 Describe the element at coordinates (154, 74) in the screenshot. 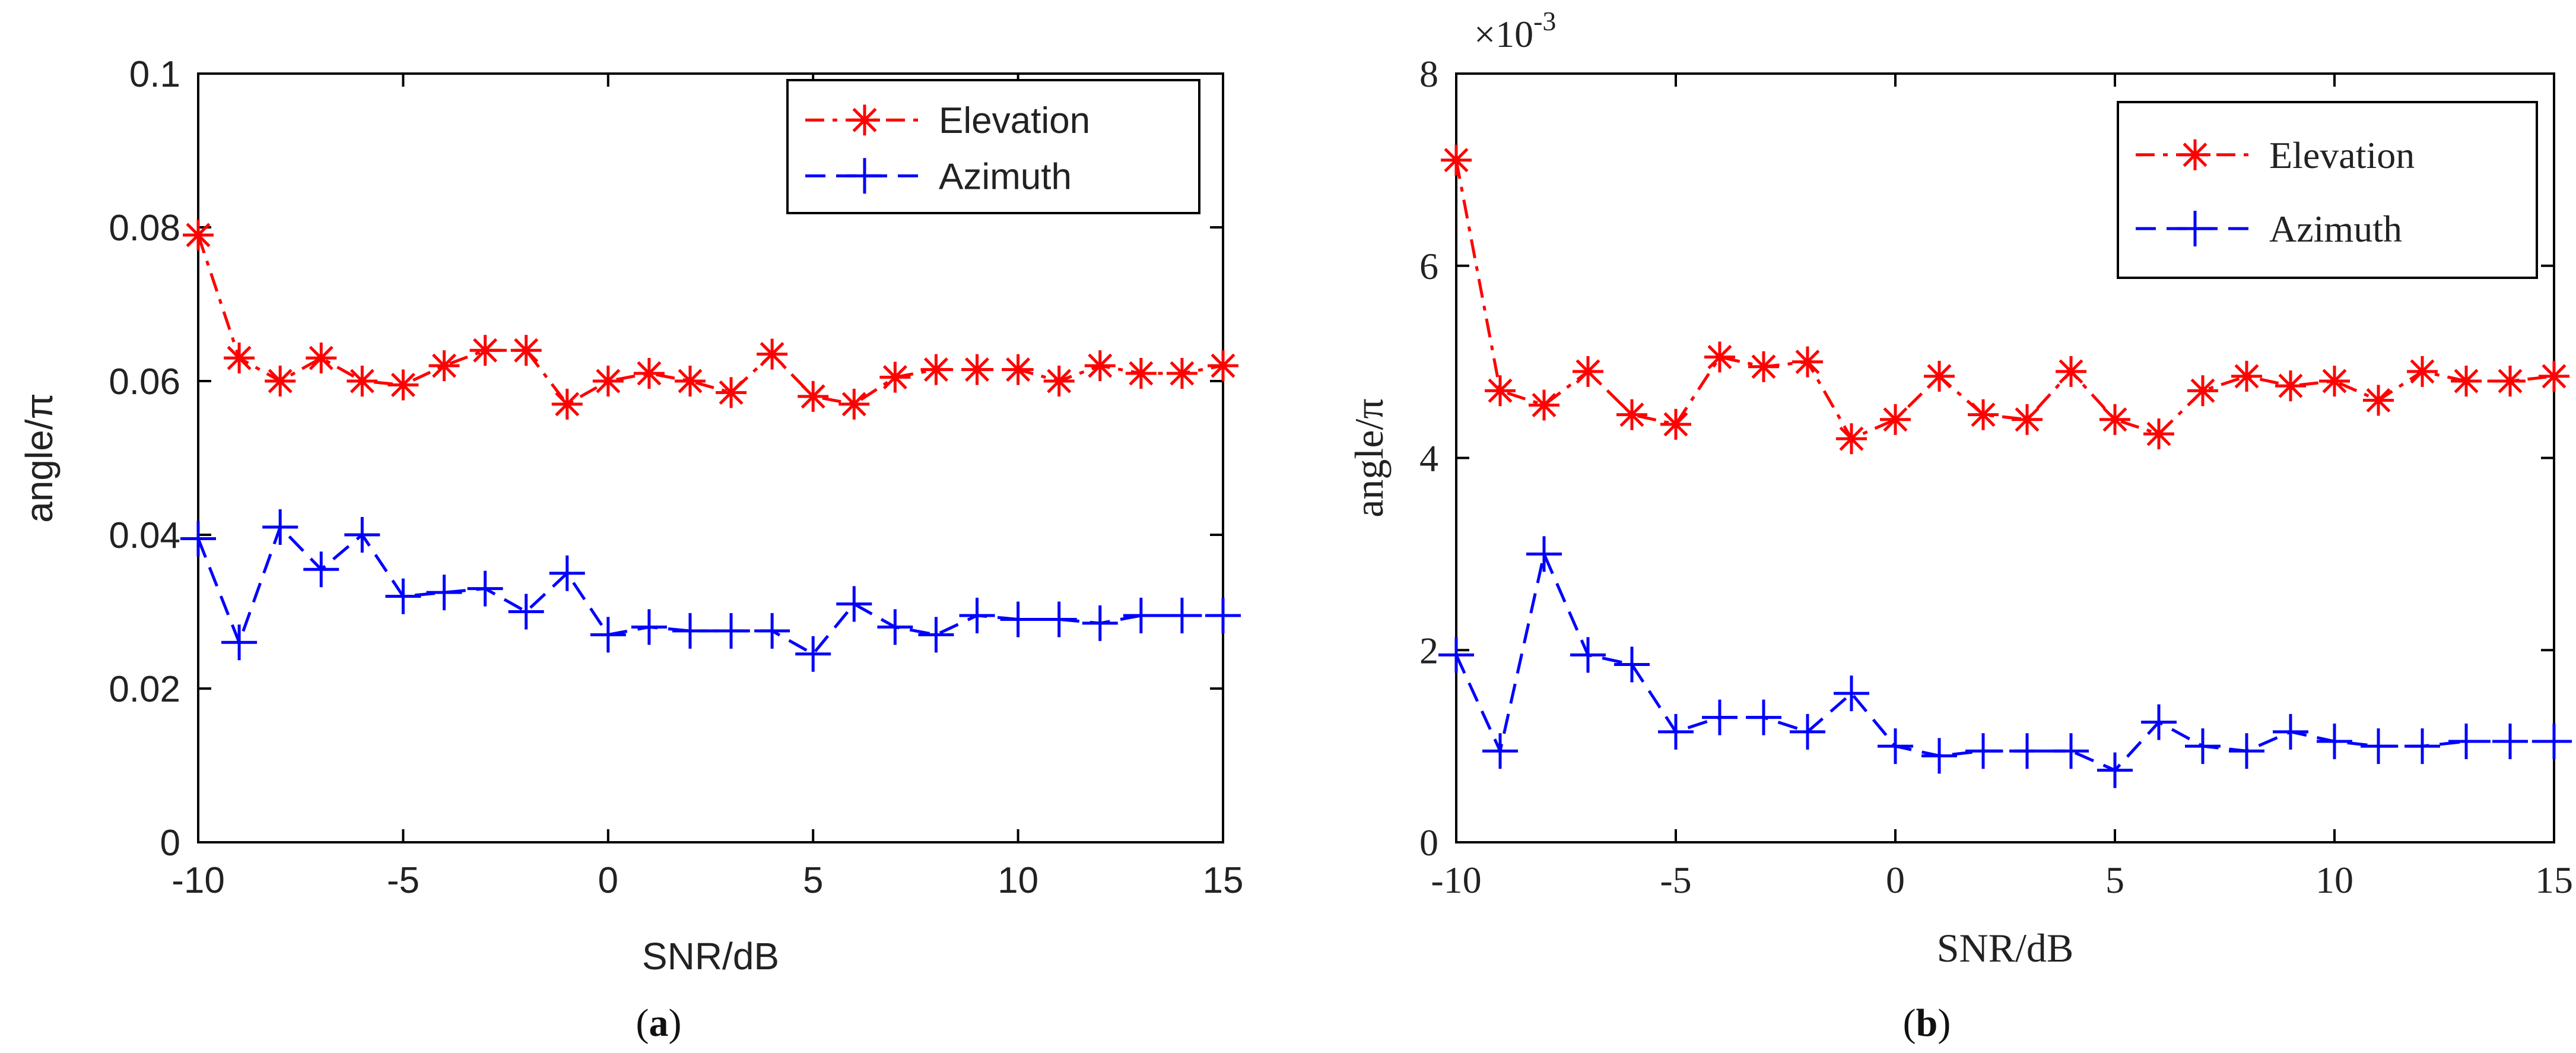

I see `y-tick-label: 0.1` at that location.